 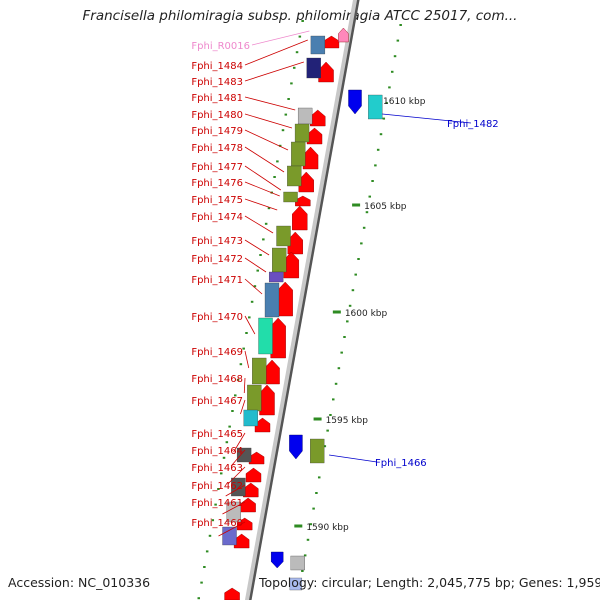 I want to click on gene-label-fphi-1469: Fphi_1469, so click(x=217, y=352).